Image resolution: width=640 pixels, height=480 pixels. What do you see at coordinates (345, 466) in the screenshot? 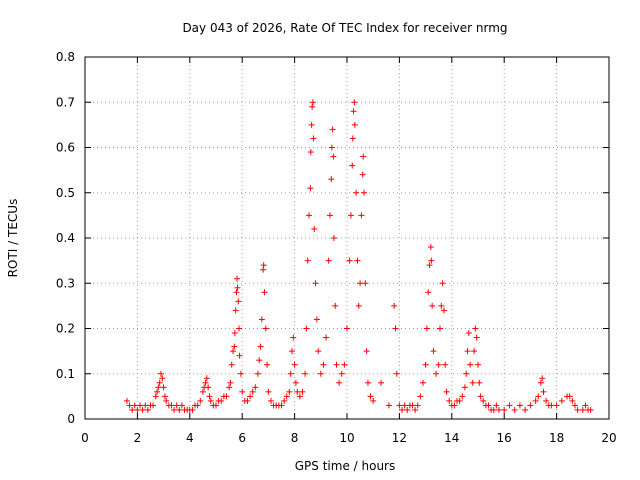
I see `x-axis-label: GPS time / hours` at bounding box center [345, 466].